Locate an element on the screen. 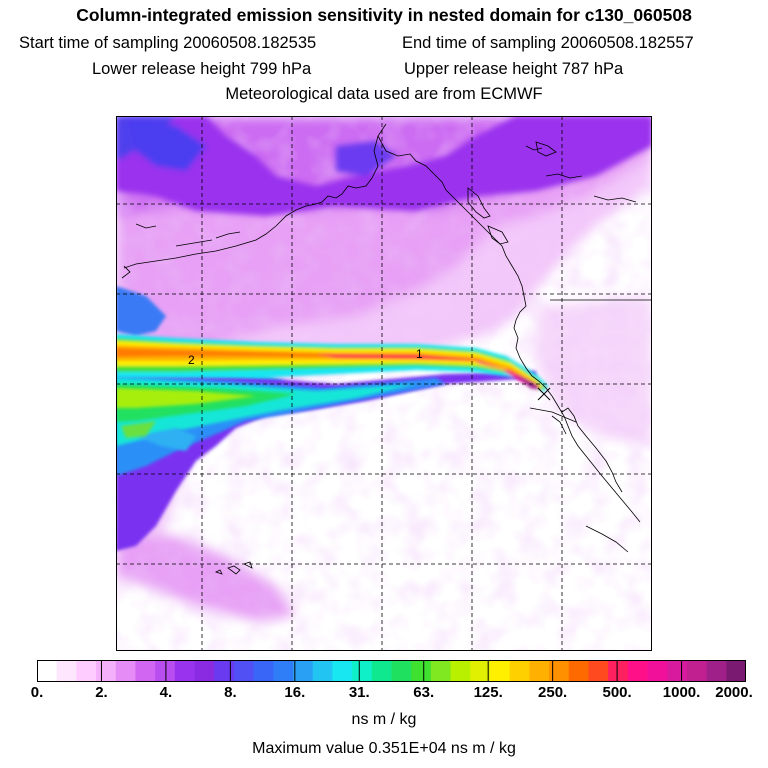 The image size is (768, 768). end-time-label: End time of sampling 20060508.182557 is located at coordinates (548, 43).